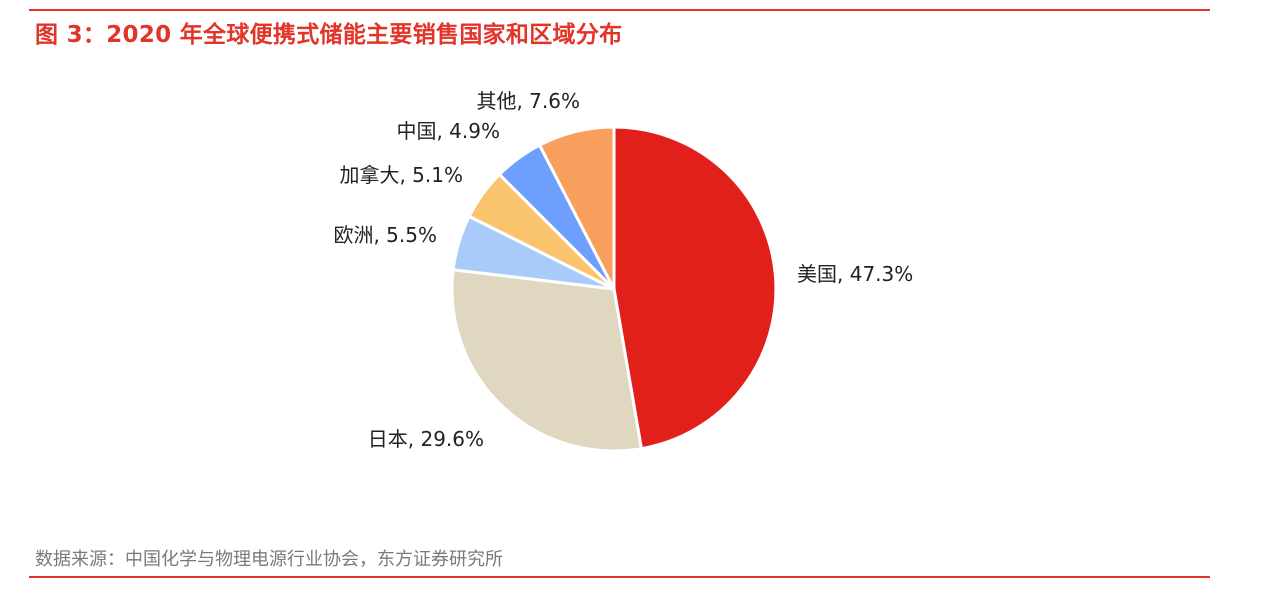 The height and width of the screenshot is (600, 1267). Describe the element at coordinates (329, 35) in the screenshot. I see `figure-title: 图 3：2020 年全球便携式储能主要销售国家和区域分布` at that location.